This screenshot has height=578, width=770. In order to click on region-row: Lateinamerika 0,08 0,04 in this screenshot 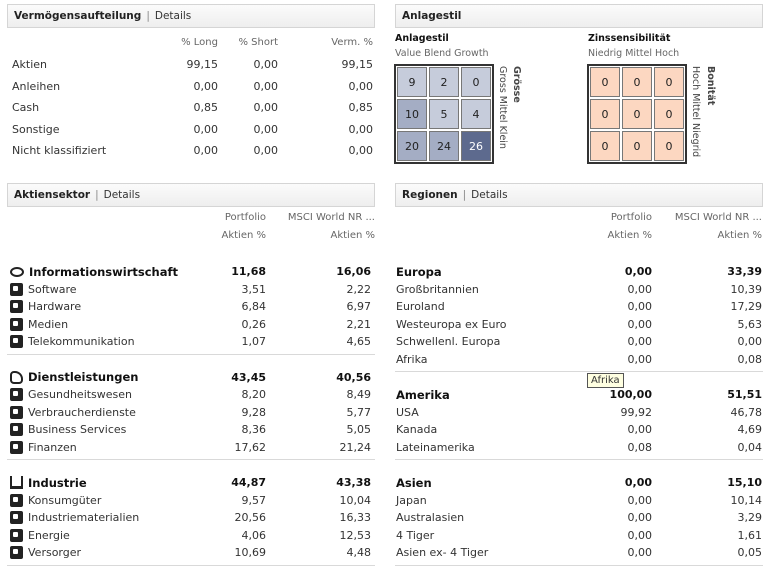, I will do `click(579, 447)`.